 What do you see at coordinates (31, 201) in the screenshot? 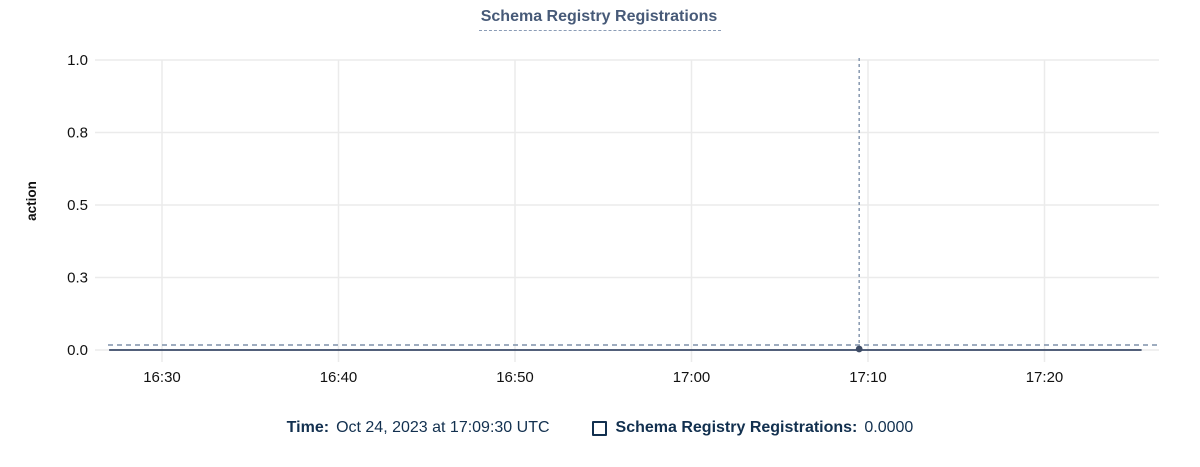
I see `y-axis-title: action` at bounding box center [31, 201].